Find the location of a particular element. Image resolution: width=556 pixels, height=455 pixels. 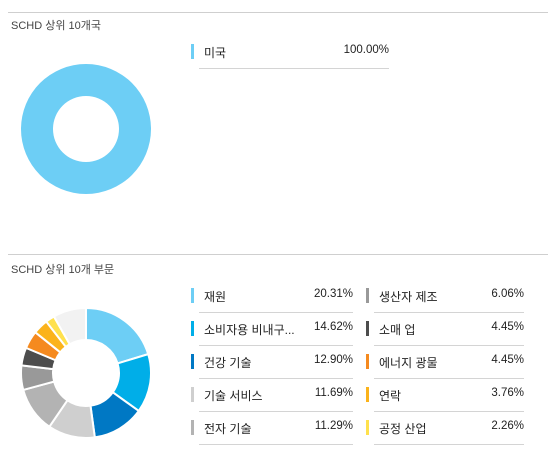

legend-value: 20.31% is located at coordinates (333, 294).